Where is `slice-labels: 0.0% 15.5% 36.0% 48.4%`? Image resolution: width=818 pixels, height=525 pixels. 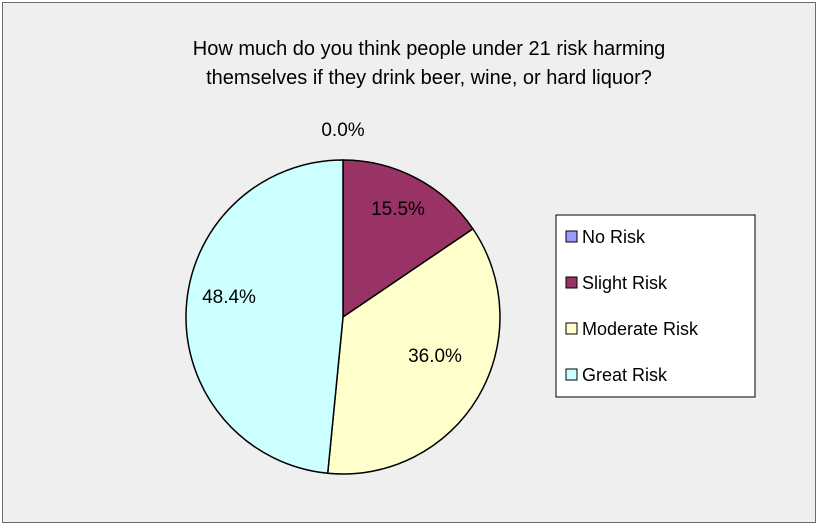 slice-labels: 0.0% 15.5% 36.0% 48.4% is located at coordinates (332, 243).